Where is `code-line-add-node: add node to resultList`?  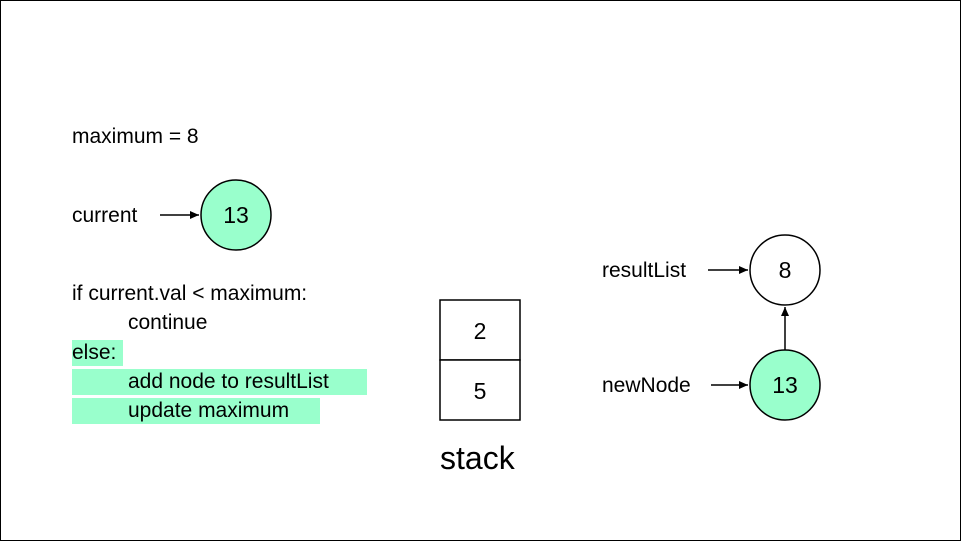 code-line-add-node: add node to resultList is located at coordinates (228, 381).